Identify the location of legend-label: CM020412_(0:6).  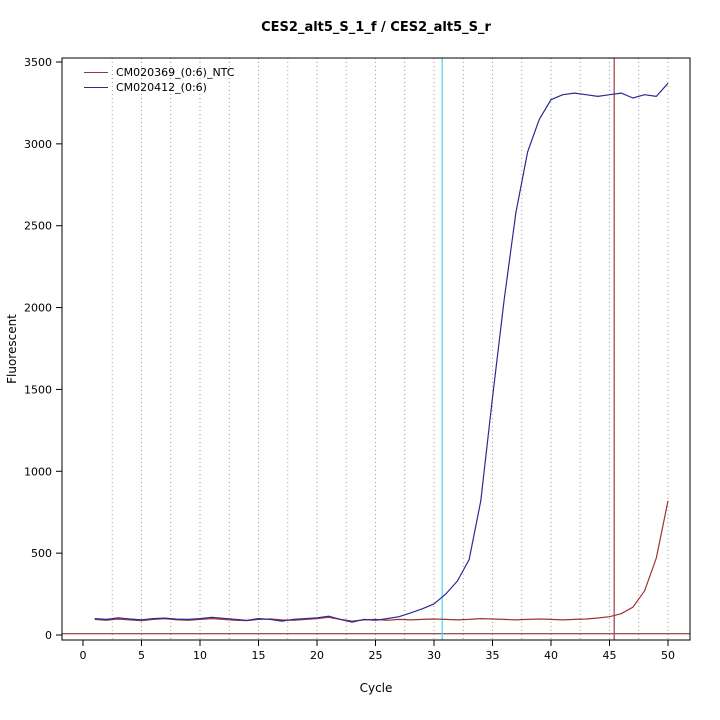
(161, 87).